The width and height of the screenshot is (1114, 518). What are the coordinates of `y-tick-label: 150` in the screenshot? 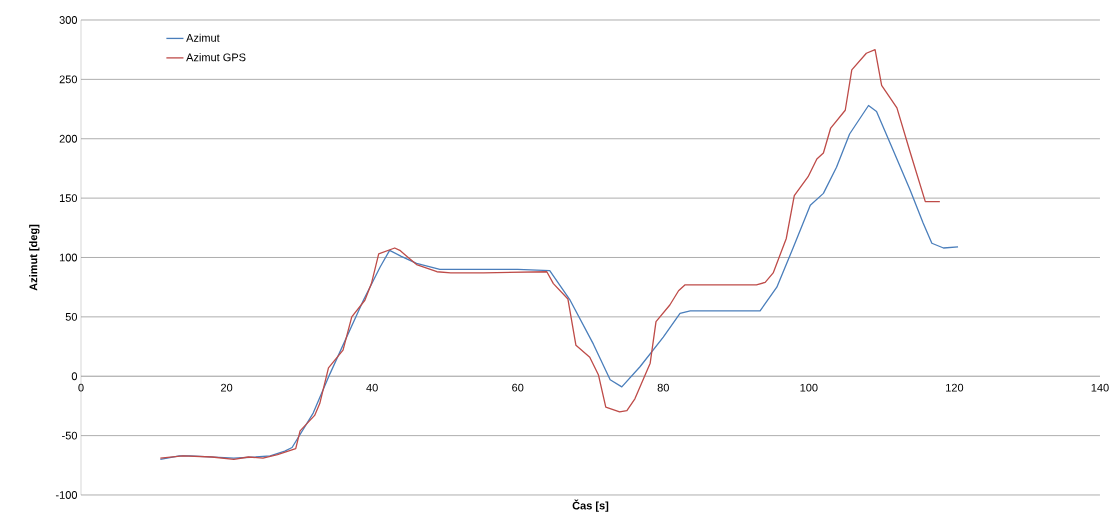 It's located at (68, 198).